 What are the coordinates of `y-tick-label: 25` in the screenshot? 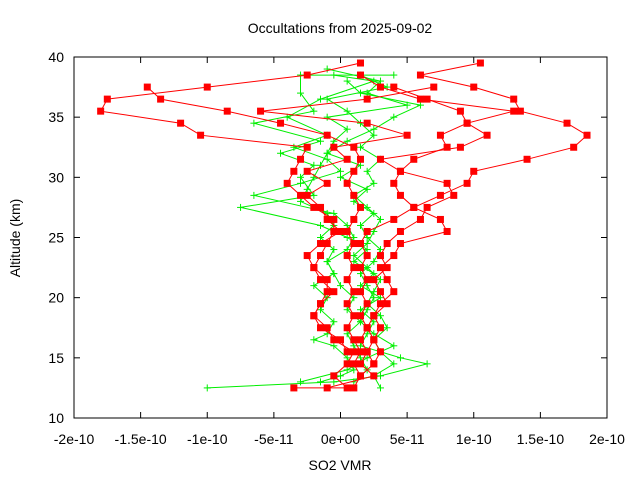 It's located at (56, 238).